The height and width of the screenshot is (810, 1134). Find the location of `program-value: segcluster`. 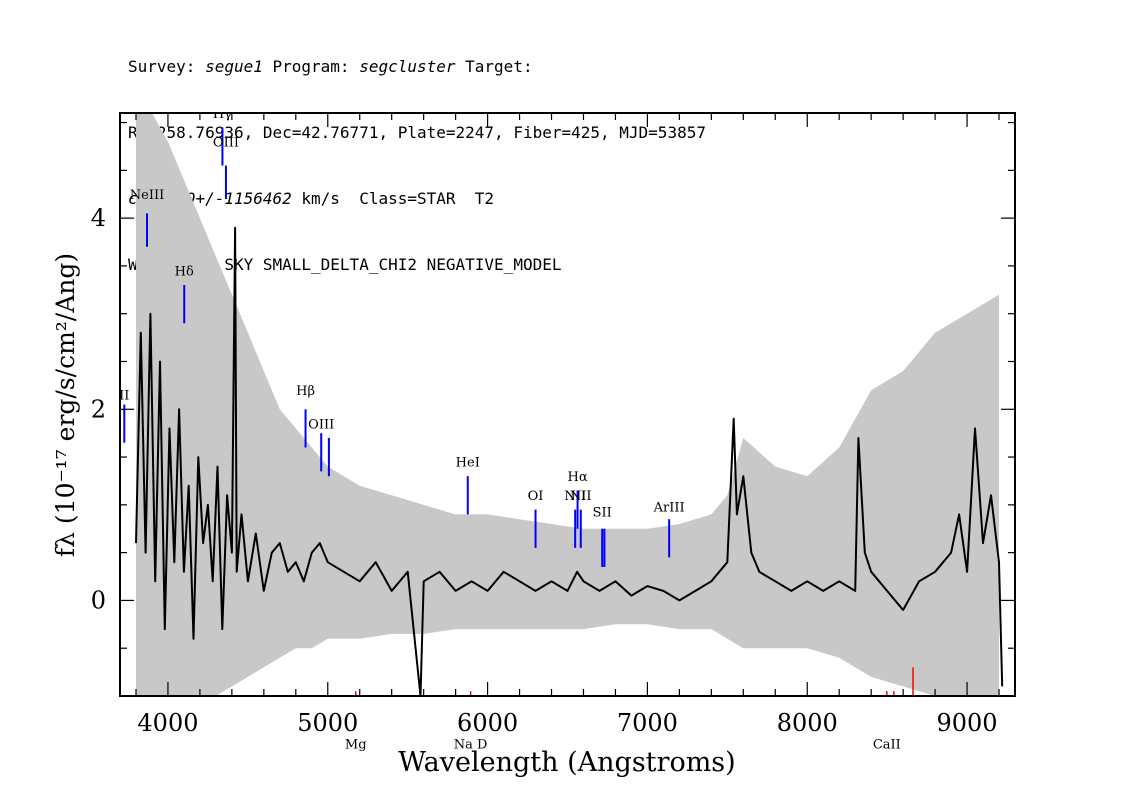

program-value: segcluster is located at coordinates (407, 66).